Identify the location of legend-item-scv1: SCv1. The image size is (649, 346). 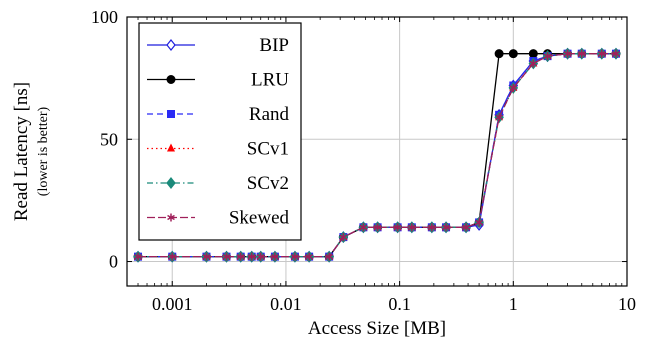
(218, 149).